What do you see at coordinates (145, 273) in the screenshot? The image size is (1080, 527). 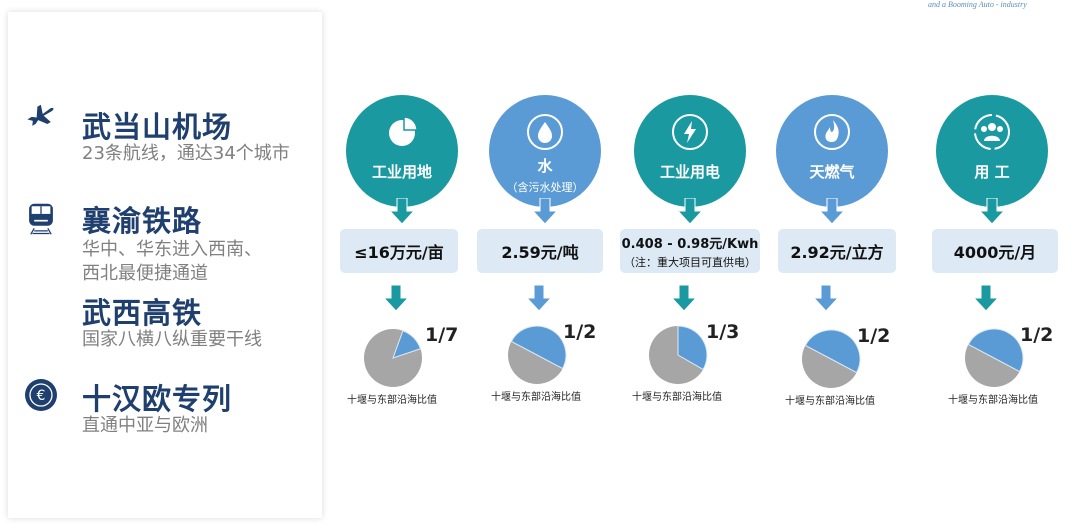 I see `transport-desc: 西北最便捷通道` at bounding box center [145, 273].